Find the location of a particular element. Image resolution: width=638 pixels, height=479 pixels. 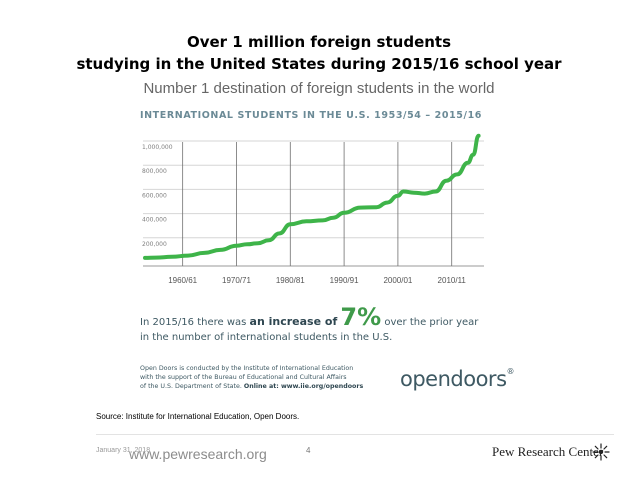

y-tick-labels: 200,000 400,000 600,000 800,000 1,000,000 is located at coordinates (157, 196).